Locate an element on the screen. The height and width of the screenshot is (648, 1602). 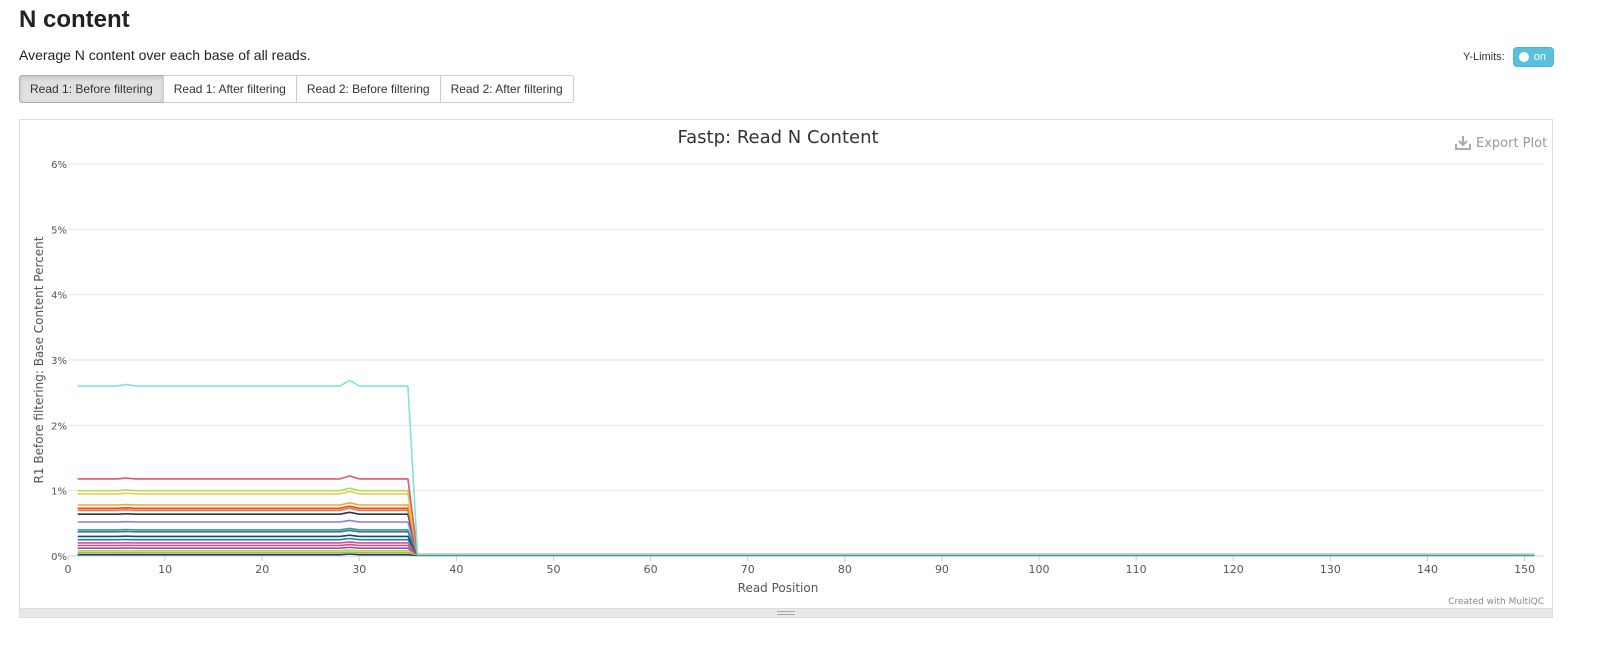
y-limits-toggle-label: on is located at coordinates (1539, 57).